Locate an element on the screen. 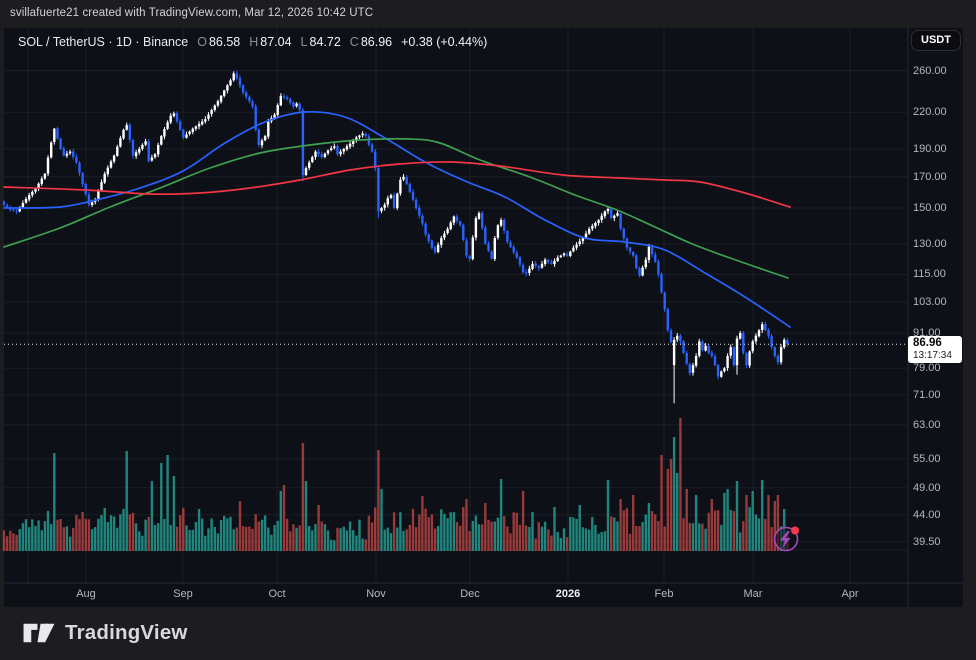  price-tick-label: 49.00 is located at coordinates (927, 488).